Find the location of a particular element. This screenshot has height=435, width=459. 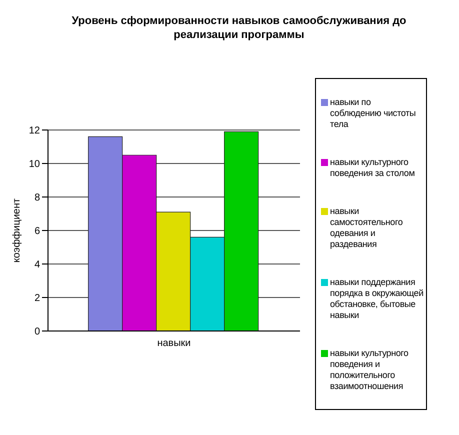

y-tick-label: 12 is located at coordinates (34, 131).